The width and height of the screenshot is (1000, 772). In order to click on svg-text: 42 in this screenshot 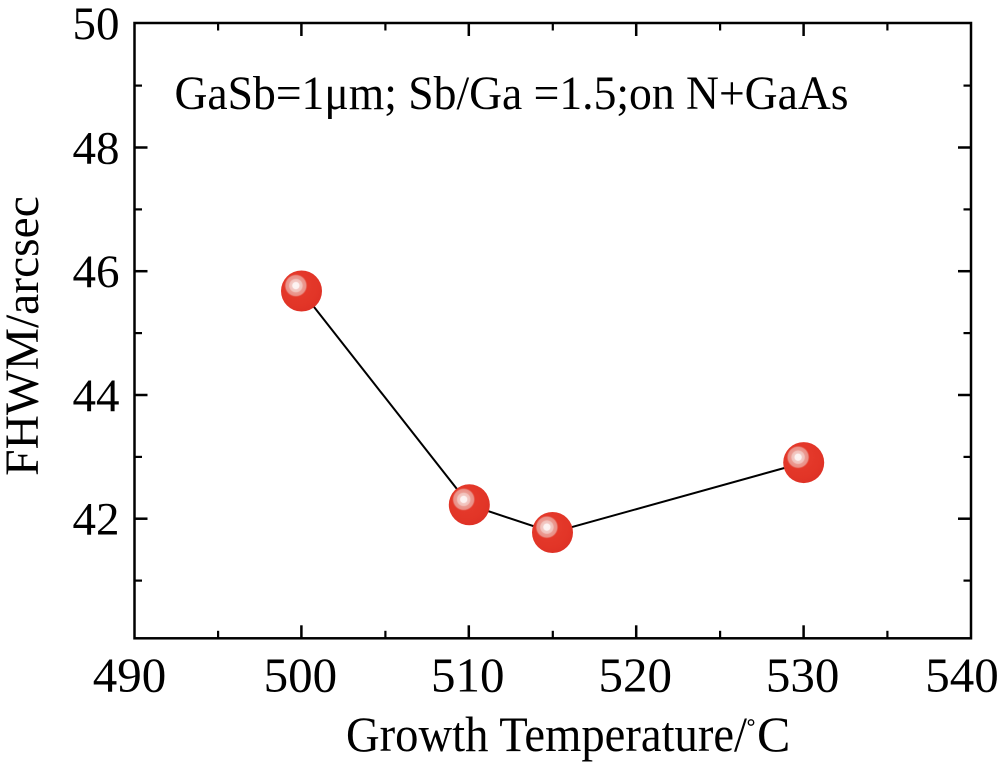, I will do `click(96, 520)`.